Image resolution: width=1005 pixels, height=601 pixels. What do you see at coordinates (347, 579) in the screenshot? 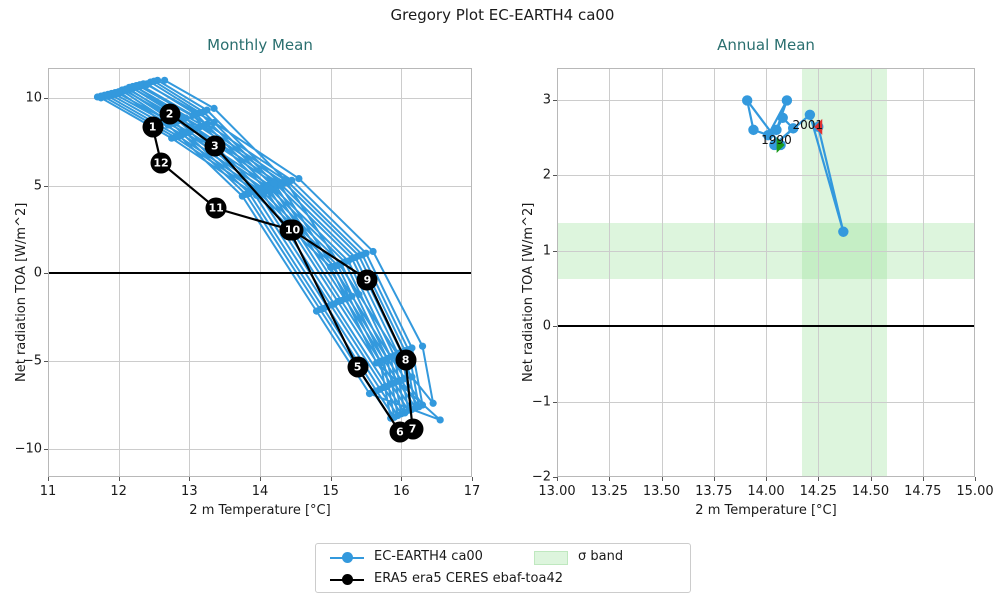
I see `legend-marker-icon` at bounding box center [347, 579].